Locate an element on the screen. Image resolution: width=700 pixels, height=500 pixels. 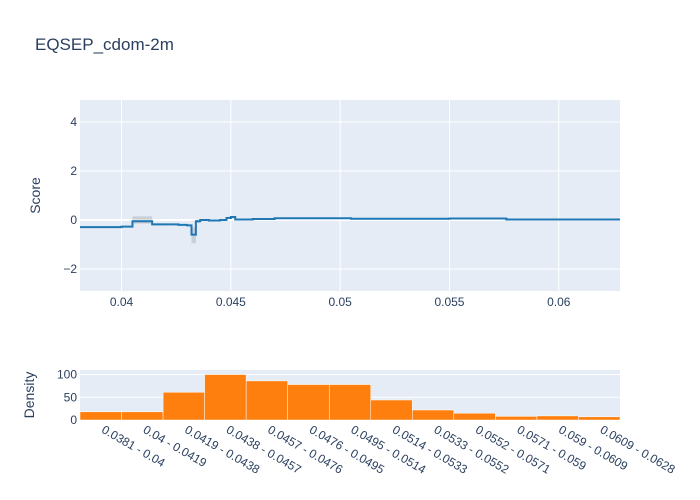
score-confidence-band is located at coordinates (350, 229).